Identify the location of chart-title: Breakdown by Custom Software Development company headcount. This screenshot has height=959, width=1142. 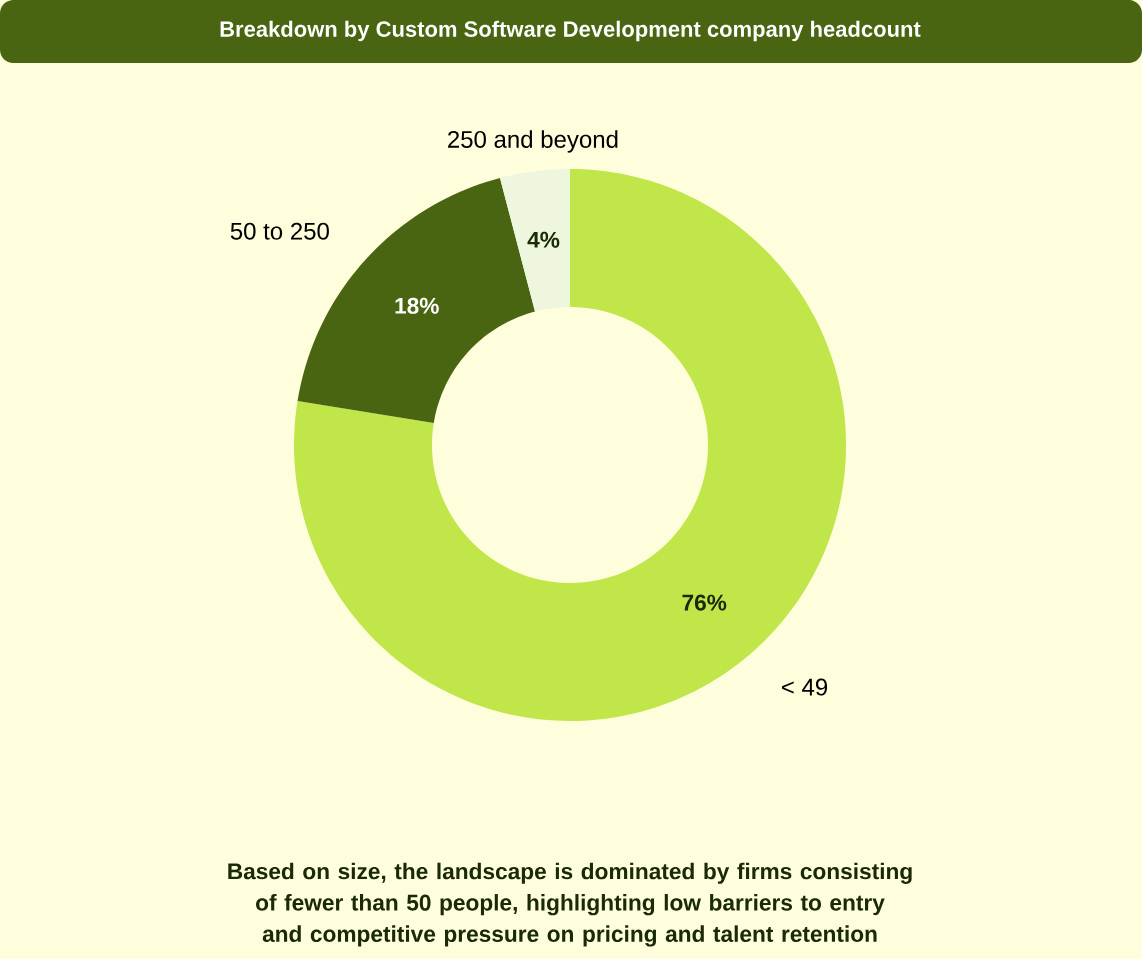
(570, 31).